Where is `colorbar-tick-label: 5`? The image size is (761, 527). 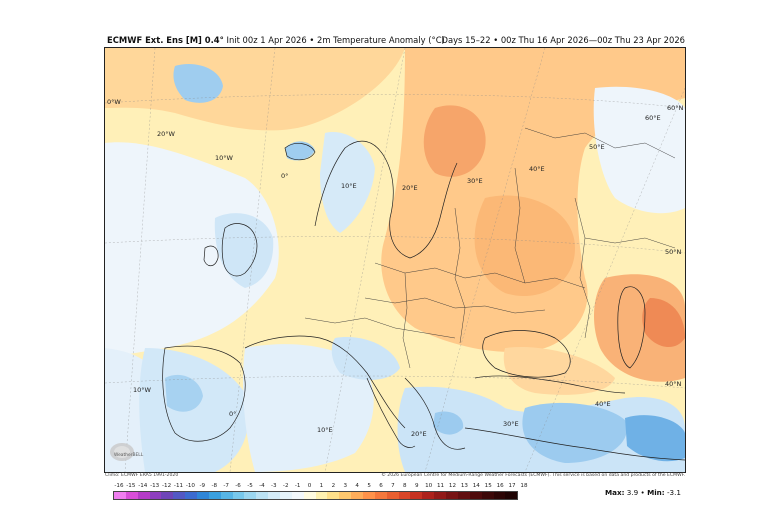
colorbar-tick-label: 5 is located at coordinates (369, 486).